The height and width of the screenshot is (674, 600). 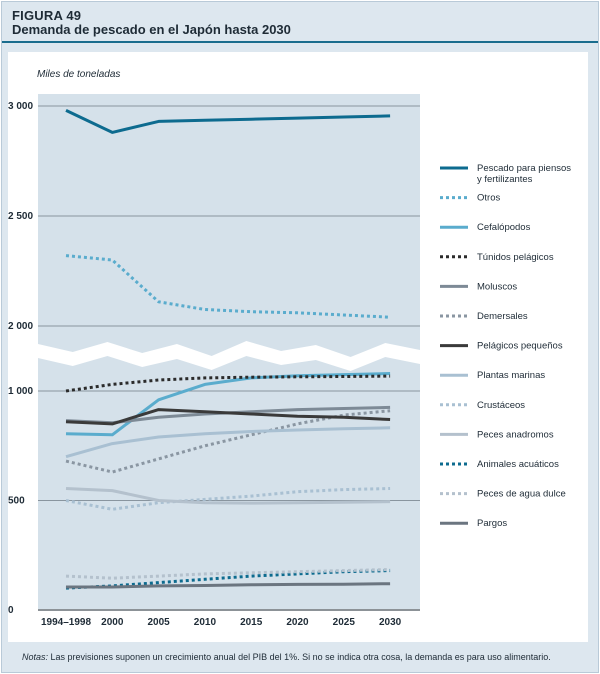 I want to click on axis-break, so click(x=229, y=356).